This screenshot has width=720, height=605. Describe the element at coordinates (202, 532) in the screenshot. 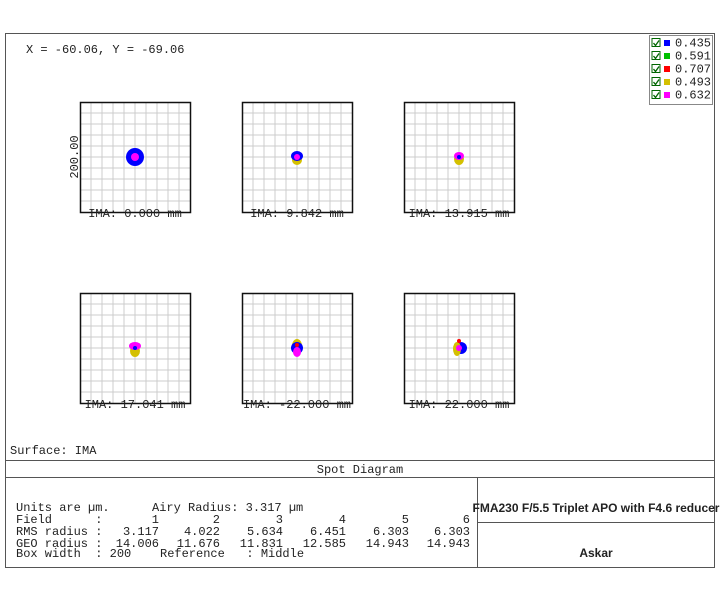

I see `row-value: 4.022` at that location.